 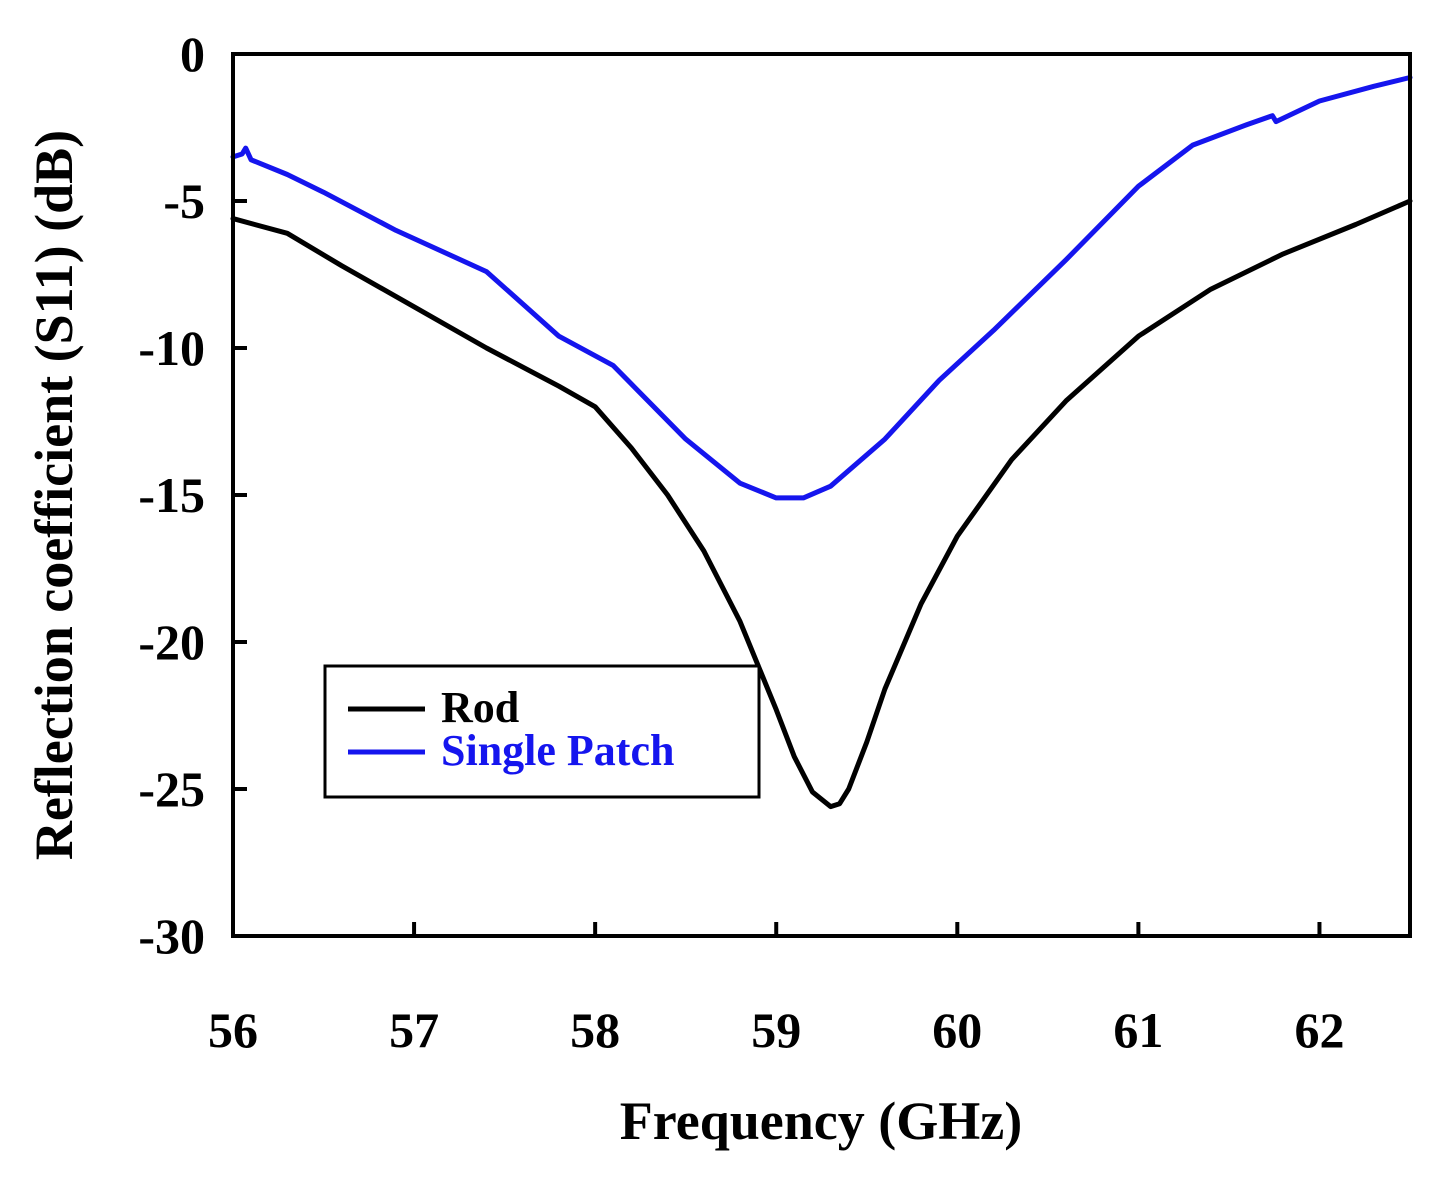 I want to click on y-tick-label: -20, so click(x=171, y=642).